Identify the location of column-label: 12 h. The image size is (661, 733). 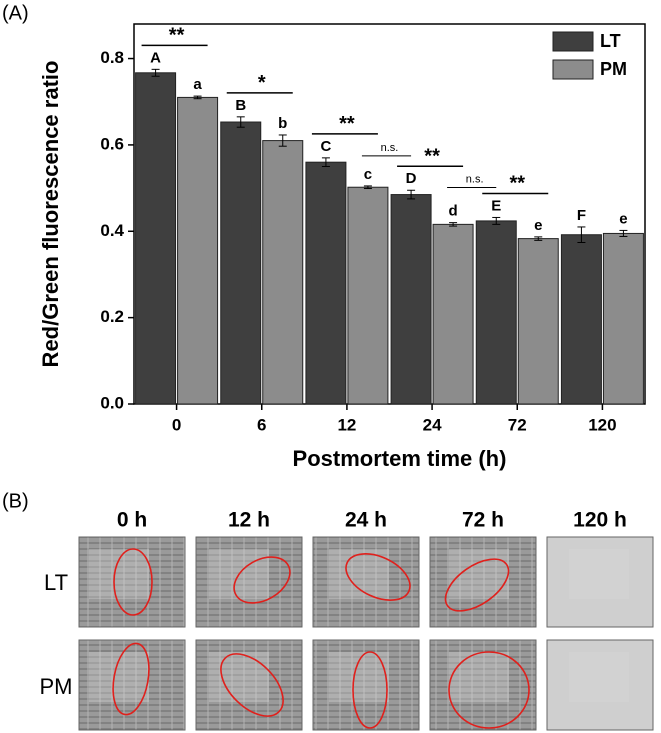
(249, 520).